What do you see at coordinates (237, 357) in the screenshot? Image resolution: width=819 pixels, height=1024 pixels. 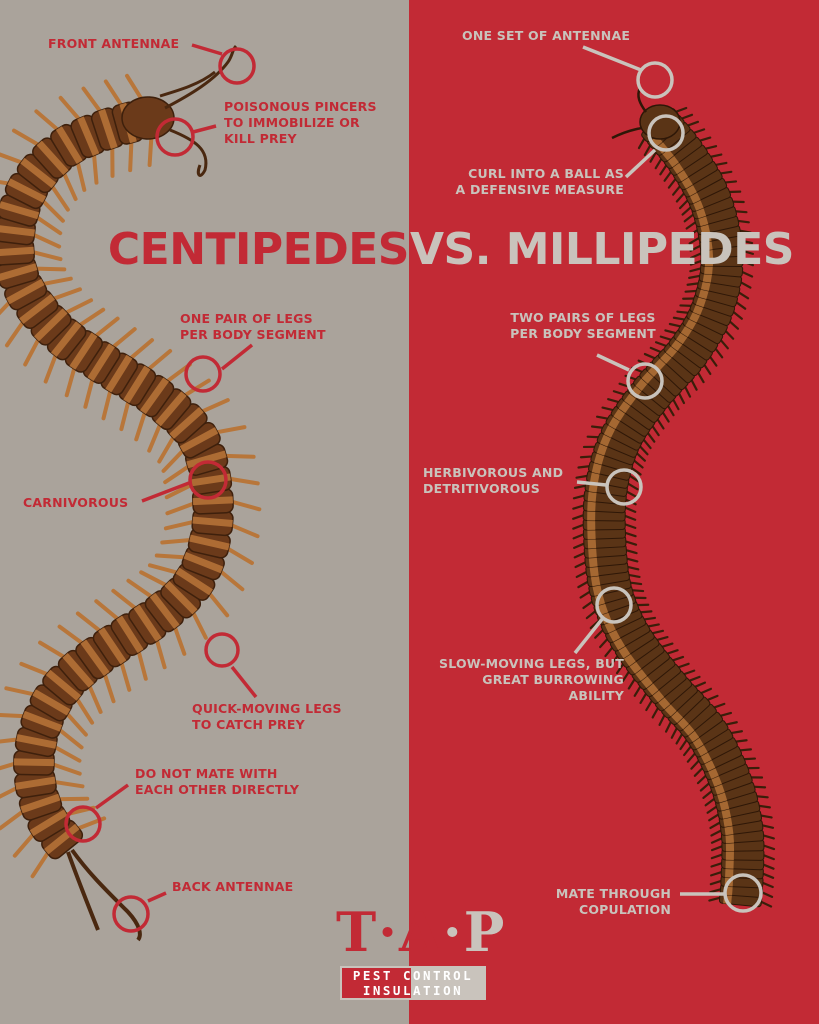 I see `one-pair-legs-leader` at bounding box center [237, 357].